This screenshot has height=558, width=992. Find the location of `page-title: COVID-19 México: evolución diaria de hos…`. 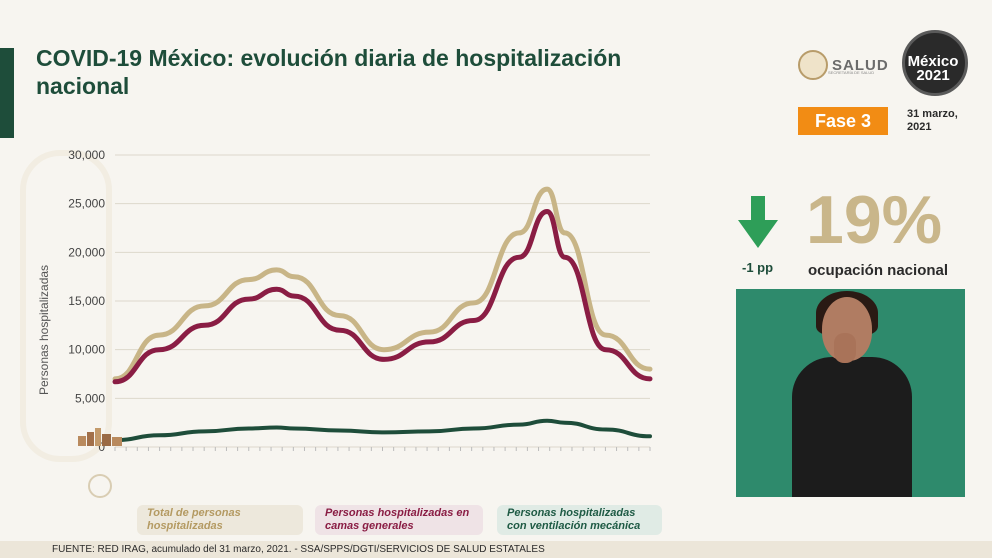

page-title: COVID-19 México: evolución diaria de hos… is located at coordinates (329, 72).